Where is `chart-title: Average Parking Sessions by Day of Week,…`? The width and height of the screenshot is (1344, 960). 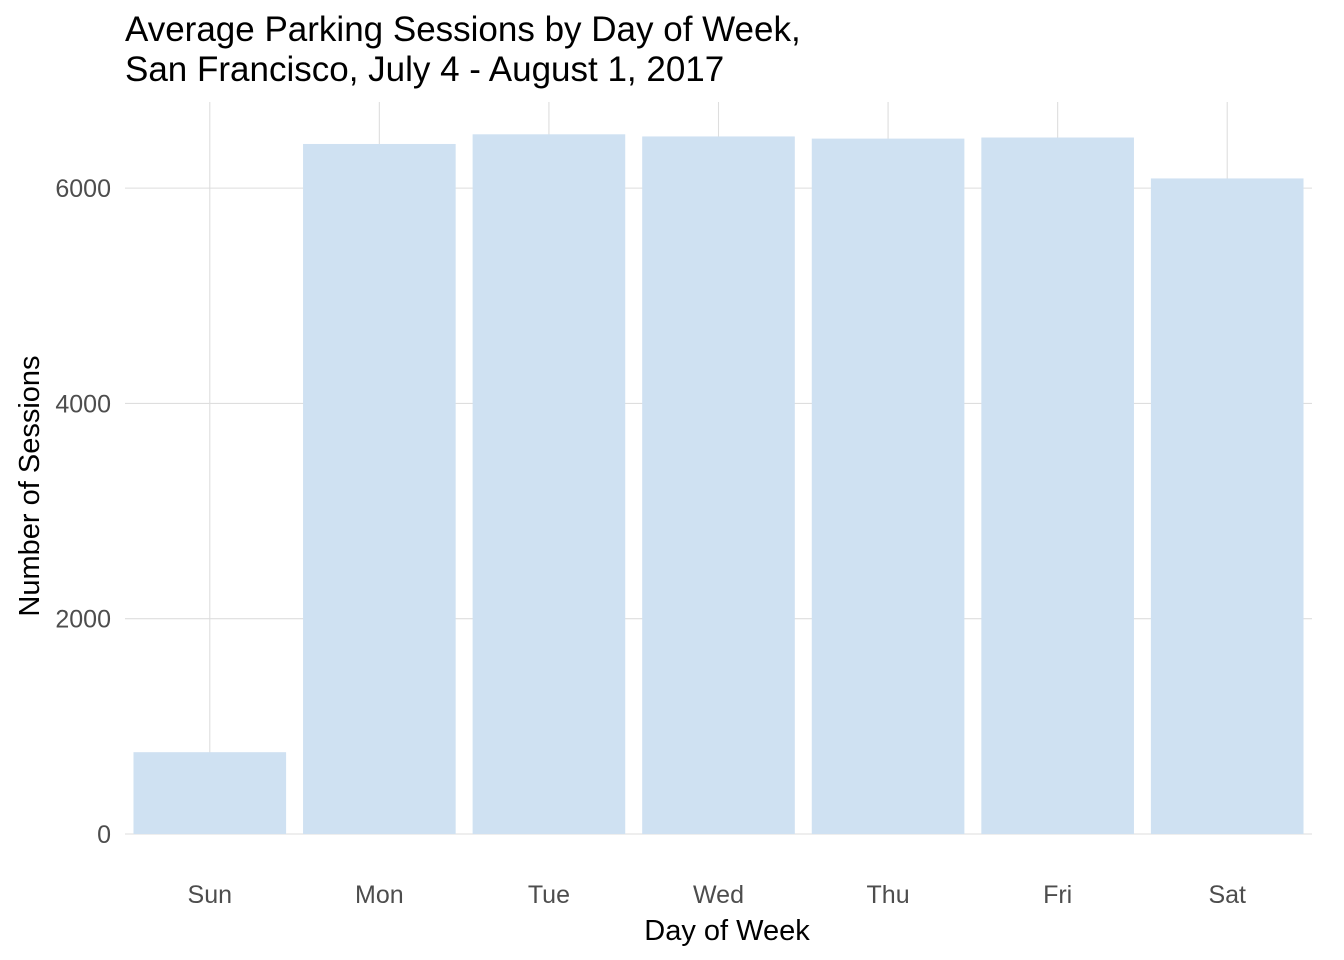
chart-title: Average Parking Sessions by Day of Week,… is located at coordinates (463, 50).